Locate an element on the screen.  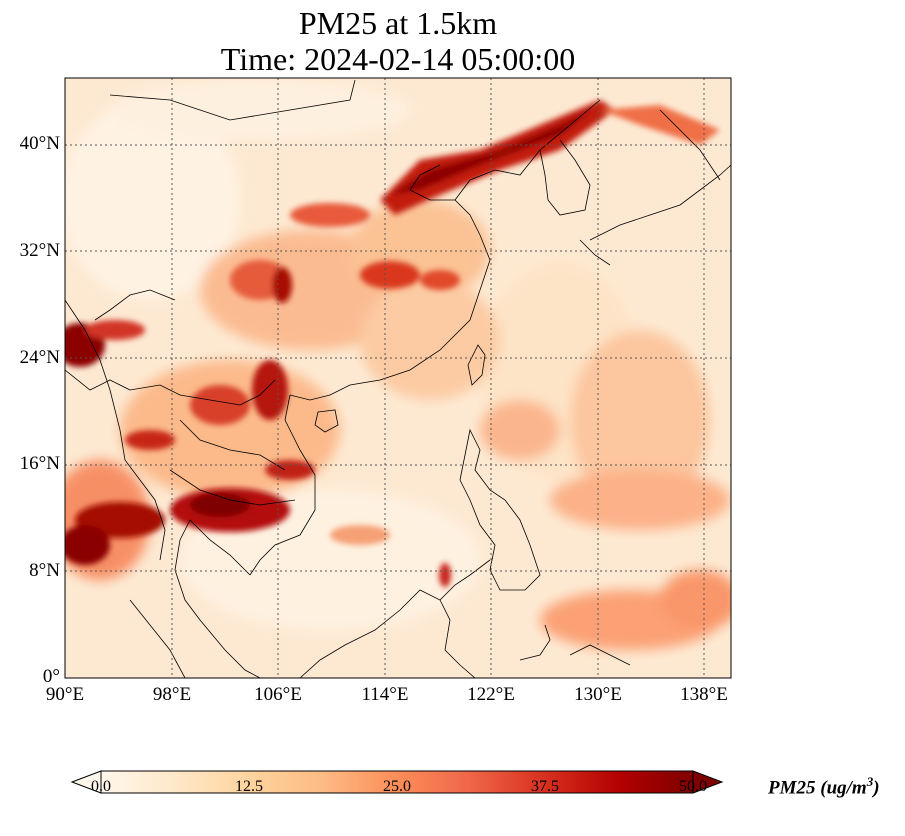
colorbar is located at coordinates (397, 782).